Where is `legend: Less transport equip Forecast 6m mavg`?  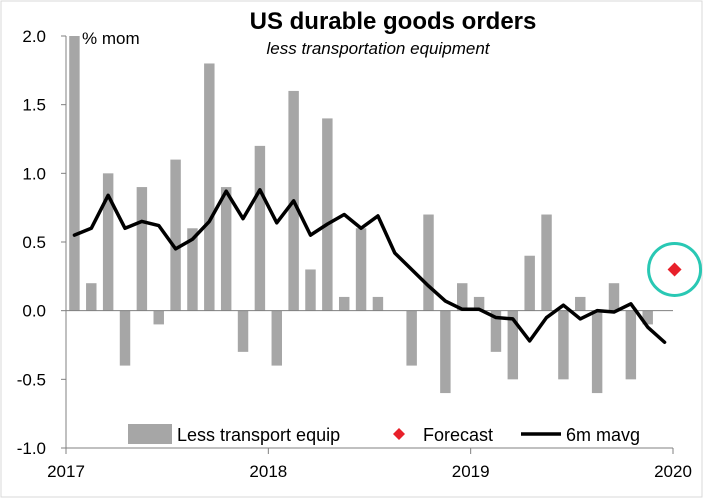
legend: Less transport equip Forecast 6m mavg is located at coordinates (384, 434).